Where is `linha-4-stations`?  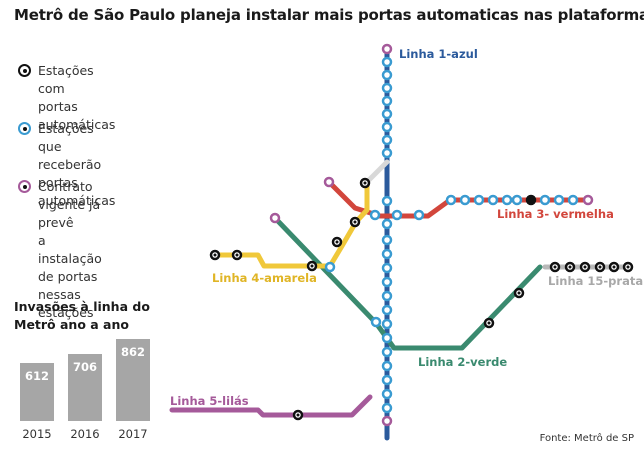
linha-4-stations is located at coordinates (290, 225).